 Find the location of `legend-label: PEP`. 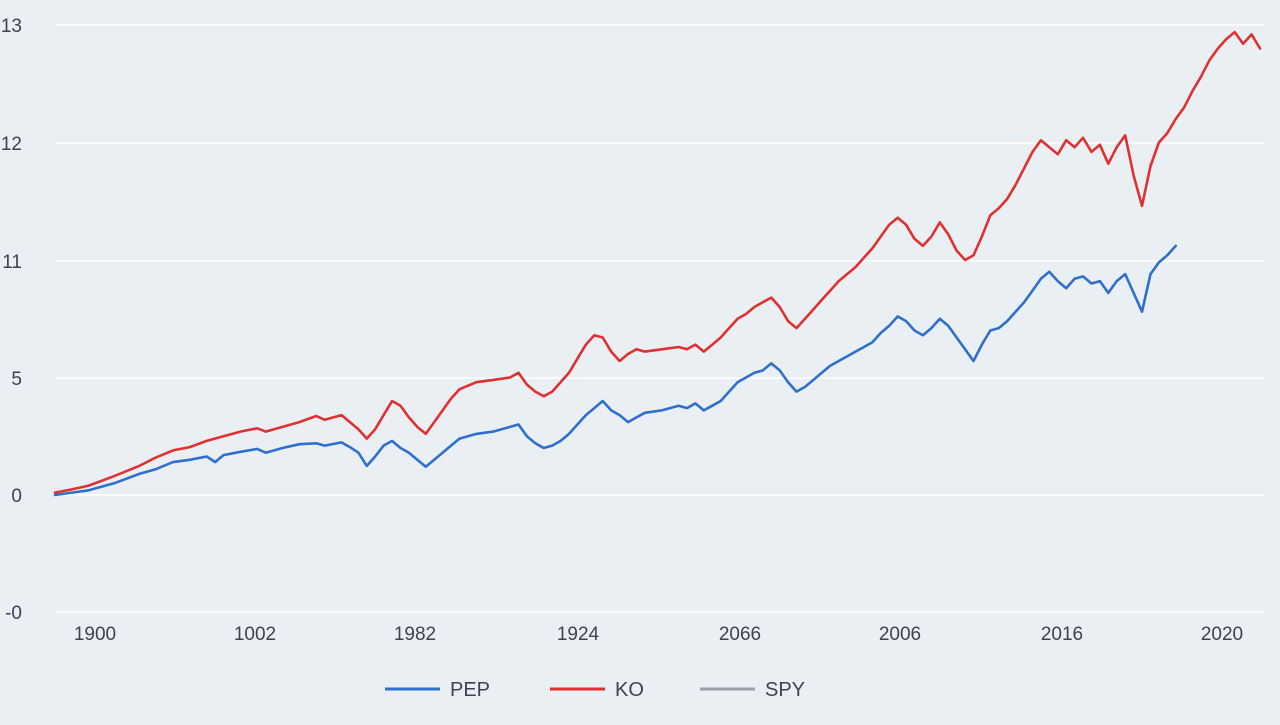

legend-label: PEP is located at coordinates (470, 690).